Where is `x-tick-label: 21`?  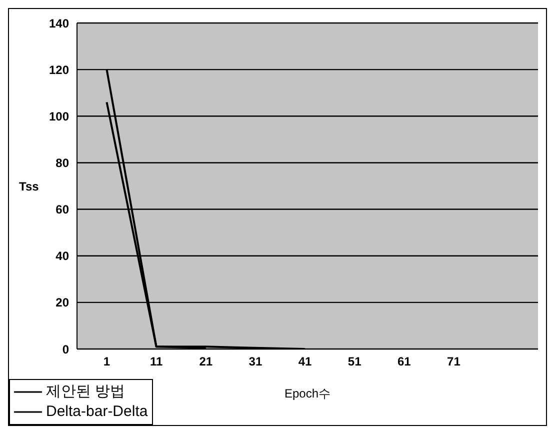
x-tick-label: 21 is located at coordinates (206, 361).